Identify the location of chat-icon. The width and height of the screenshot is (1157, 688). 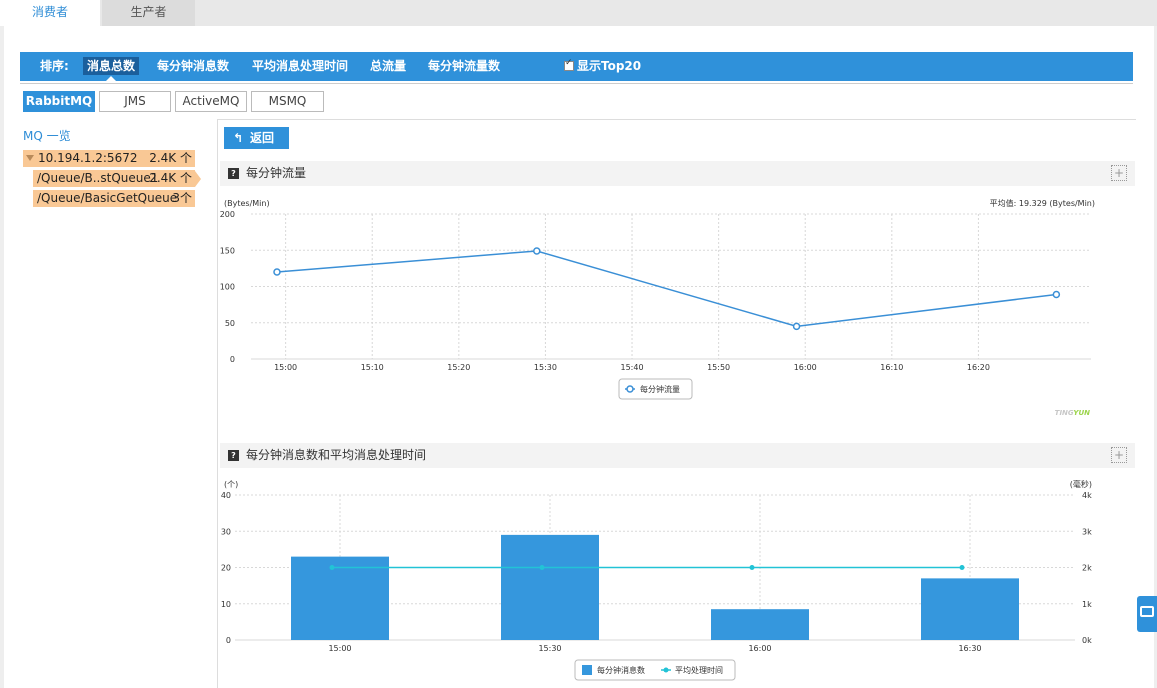
(1147, 611).